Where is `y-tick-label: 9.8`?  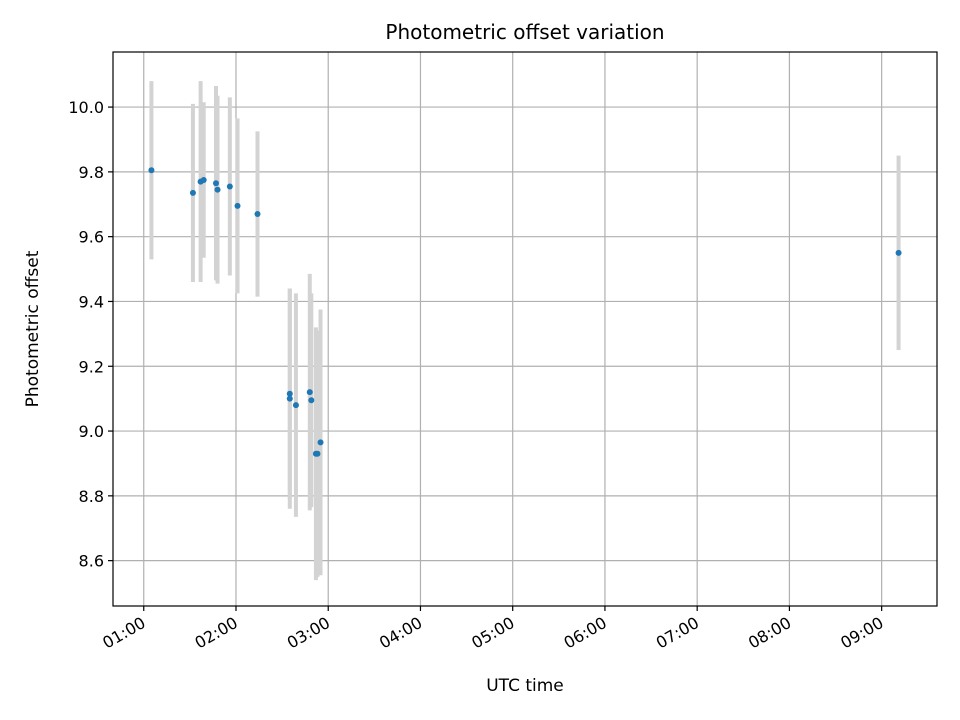
y-tick-label: 9.8 is located at coordinates (91, 172).